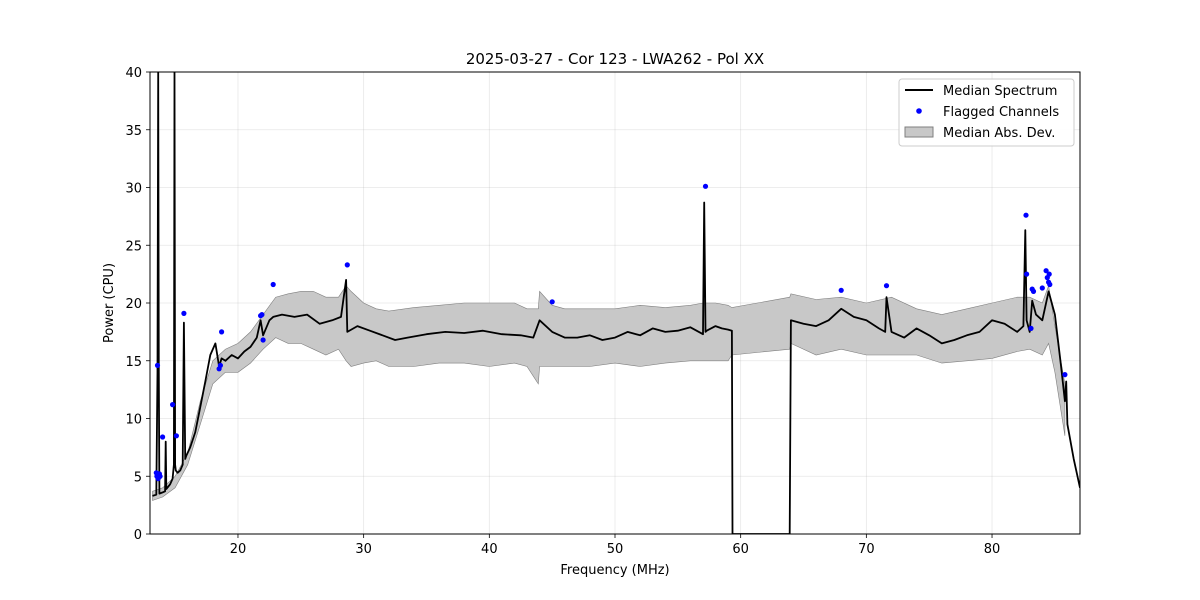 This screenshot has height=600, width=1200. I want to click on y-tick-label: 25, so click(133, 246).